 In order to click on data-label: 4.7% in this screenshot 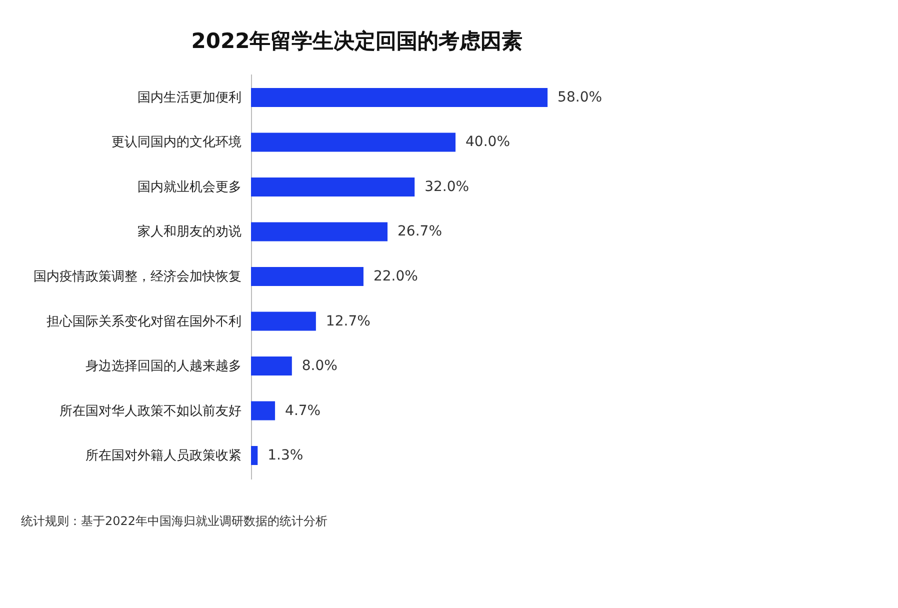, I will do `click(303, 410)`.